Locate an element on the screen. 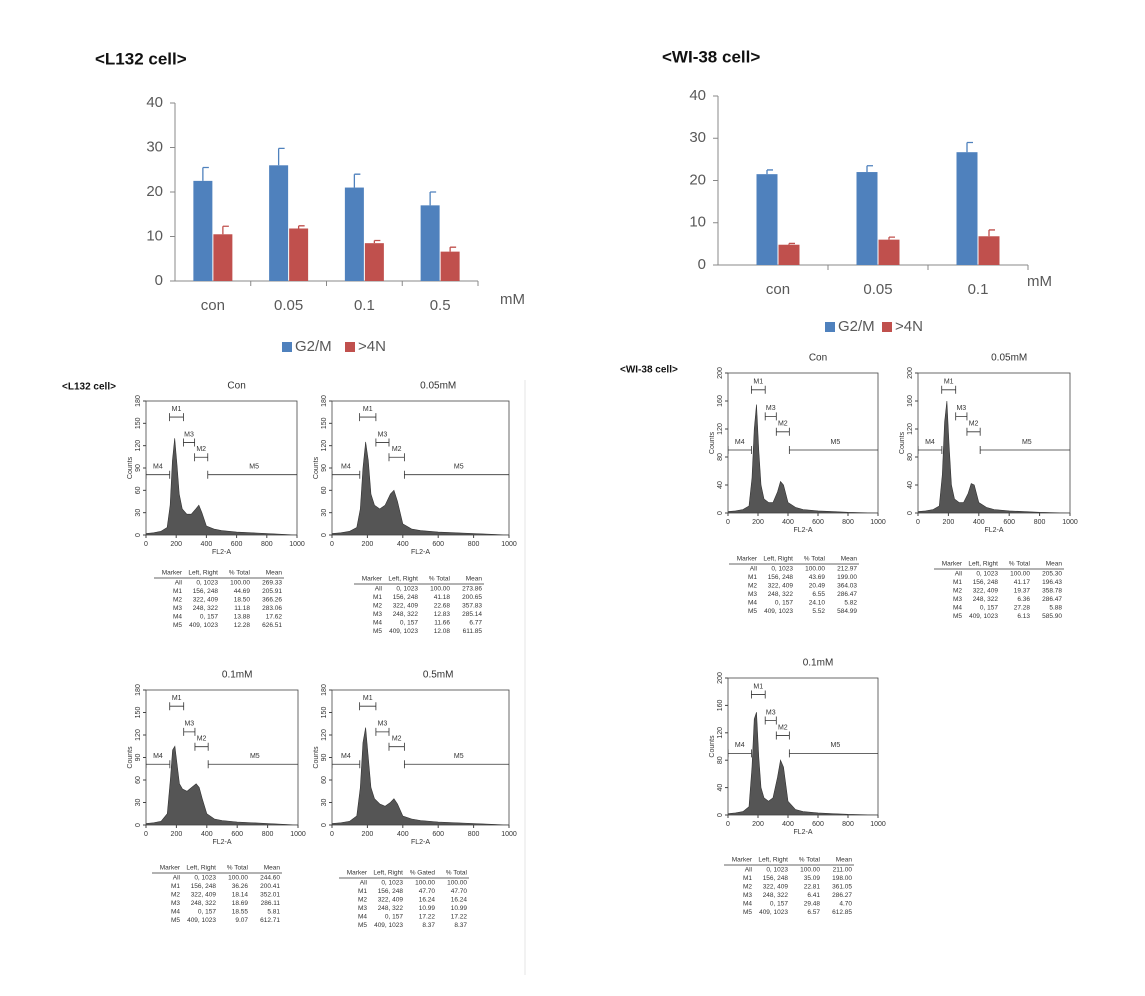 Image resolution: width=1145 pixels, height=996 pixels. table-cell: 11.18 is located at coordinates (242, 608).